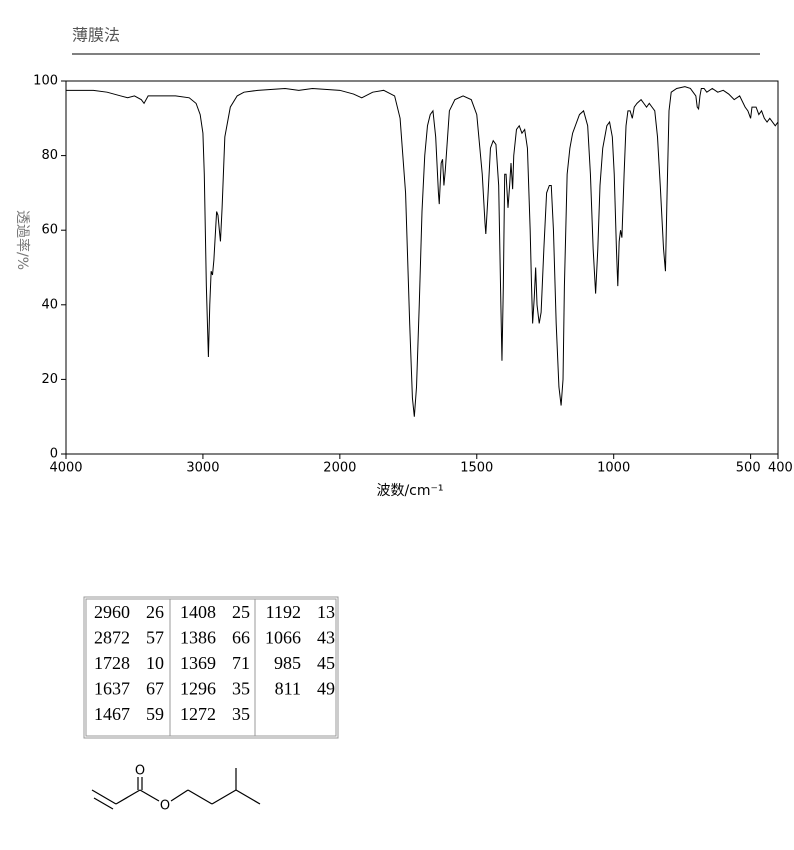 Image resolution: width=794 pixels, height=850 pixels. I want to click on peak-wavenumber: 1066, so click(283, 638).